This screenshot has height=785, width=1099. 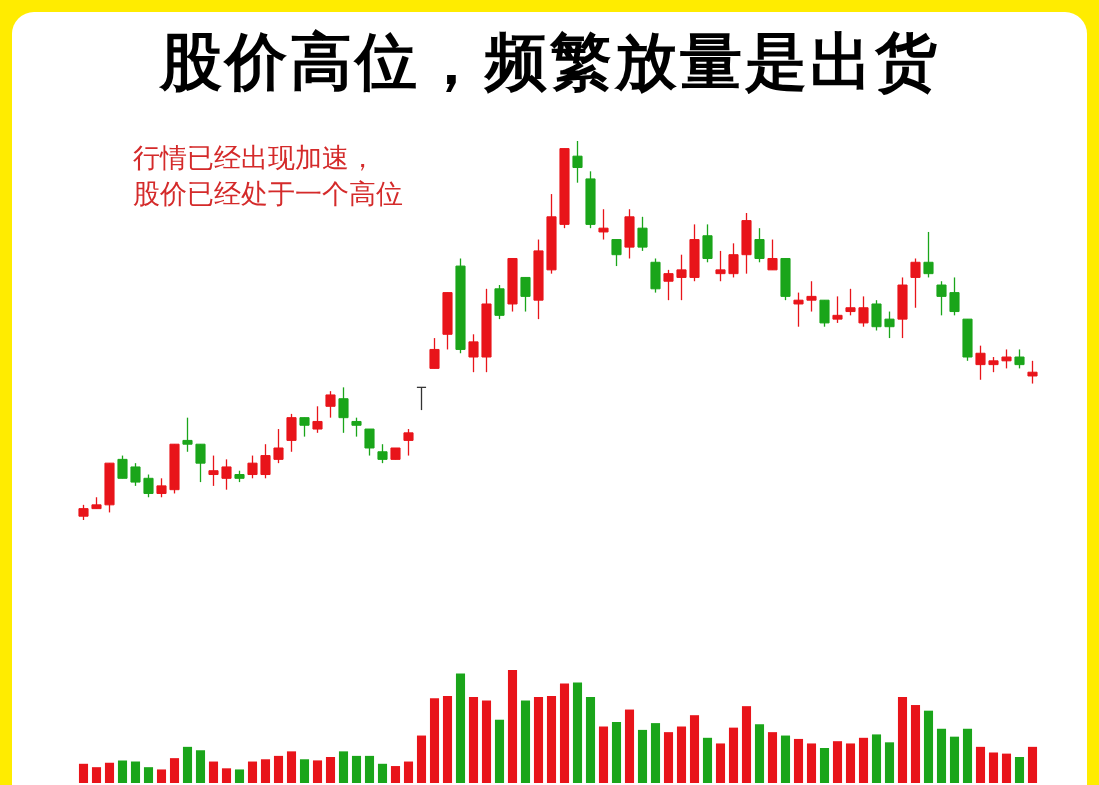 What do you see at coordinates (268, 194) in the screenshot?
I see `annotation: 股价已经处于一个高位` at bounding box center [268, 194].